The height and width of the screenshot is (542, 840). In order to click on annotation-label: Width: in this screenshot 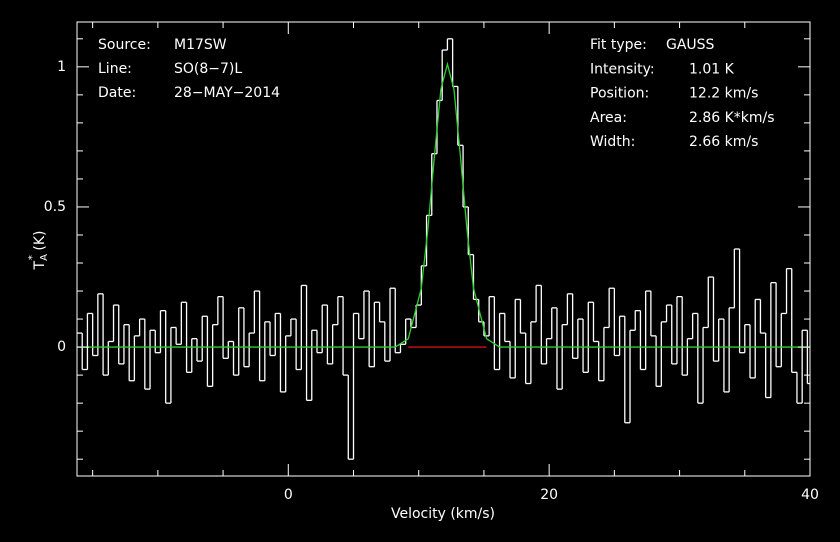, I will do `click(612, 142)`.